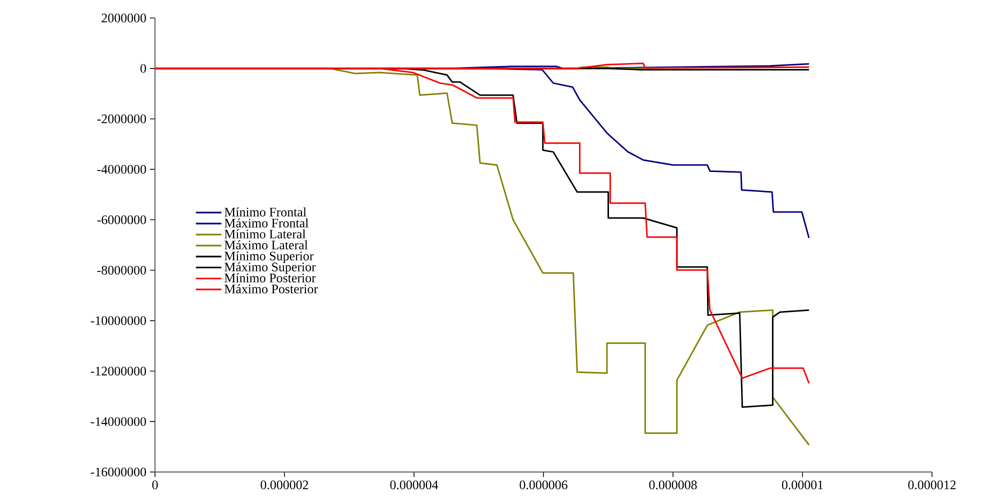 The width and height of the screenshot is (987, 500). Describe the element at coordinates (266, 223) in the screenshot. I see `legend-label: Máximo Frontal` at that location.